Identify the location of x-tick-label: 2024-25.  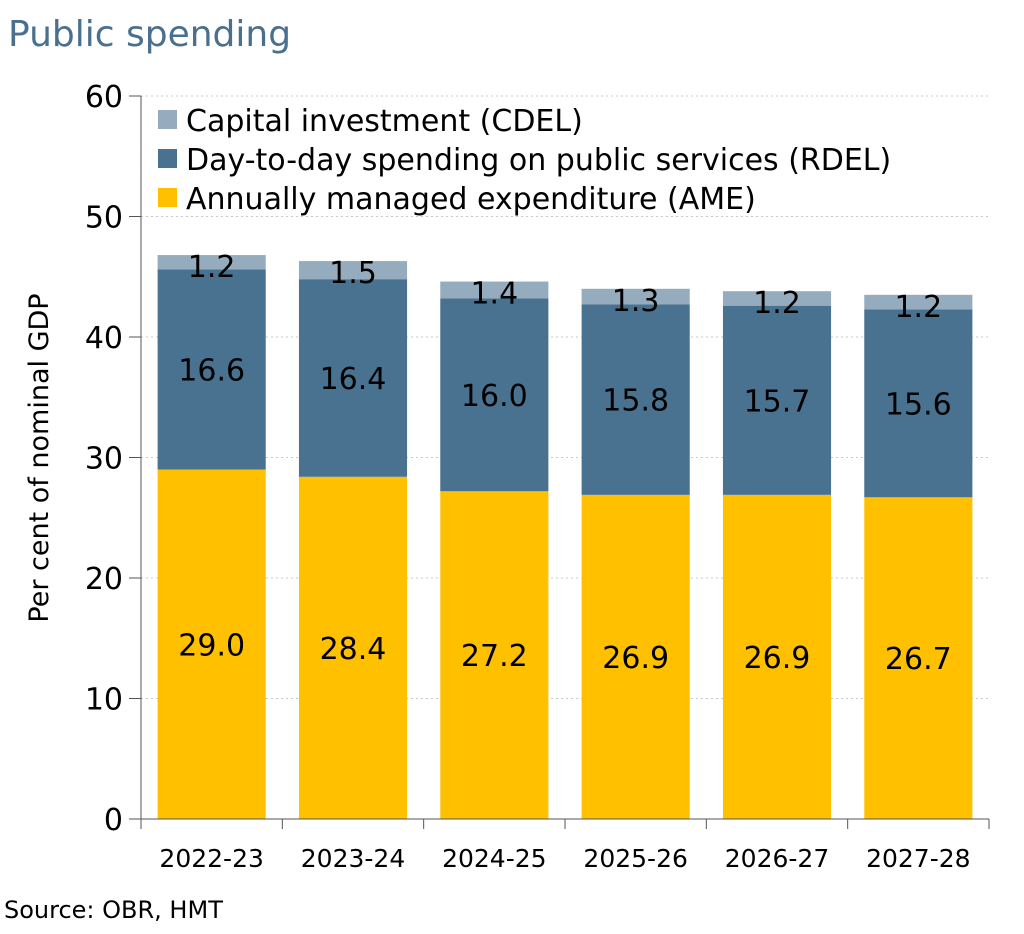
(494, 858).